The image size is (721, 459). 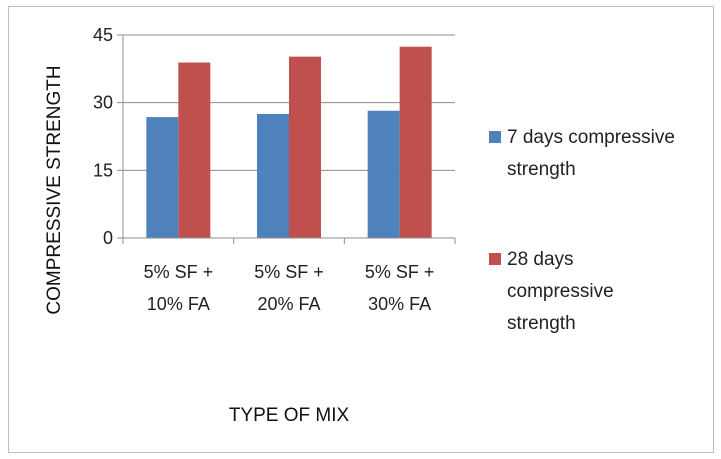 What do you see at coordinates (540, 259) in the screenshot?
I see `legend-label: 28 days` at bounding box center [540, 259].